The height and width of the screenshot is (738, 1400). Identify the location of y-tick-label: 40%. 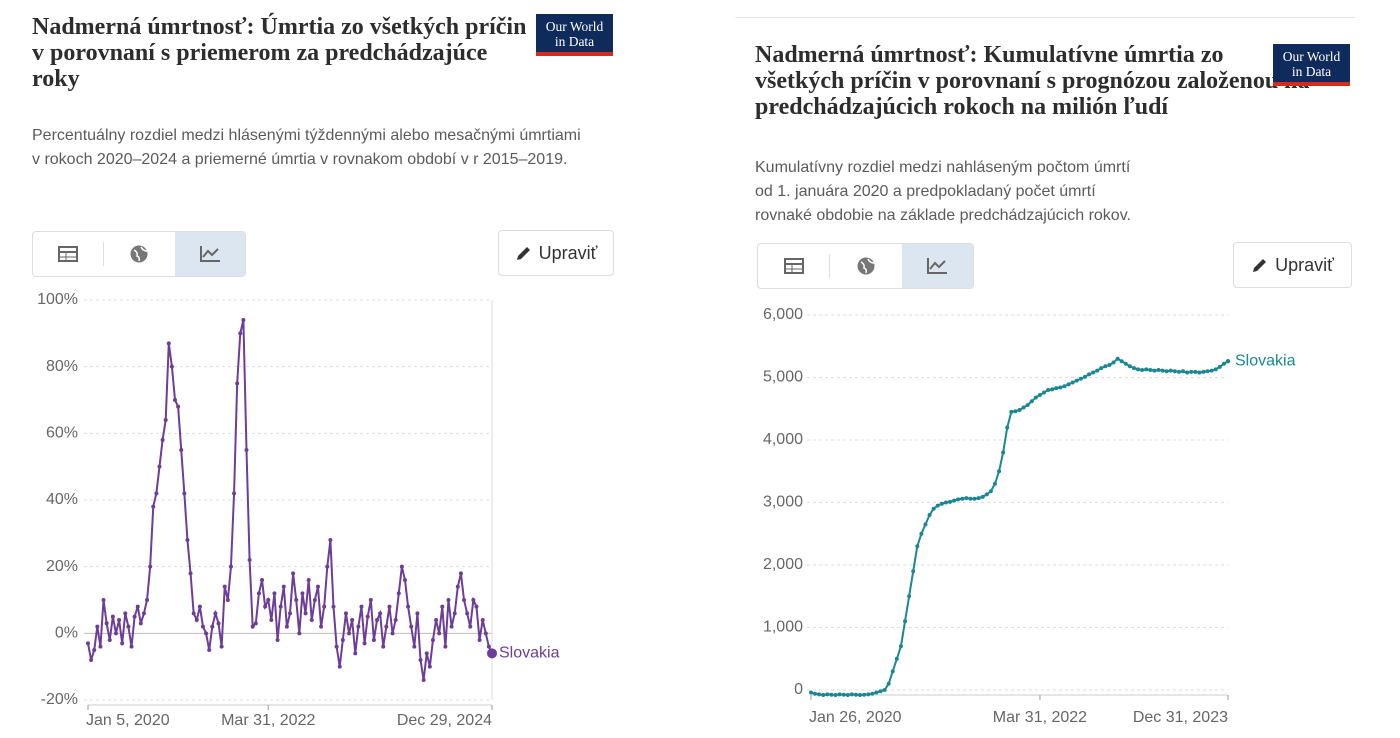
(62, 499).